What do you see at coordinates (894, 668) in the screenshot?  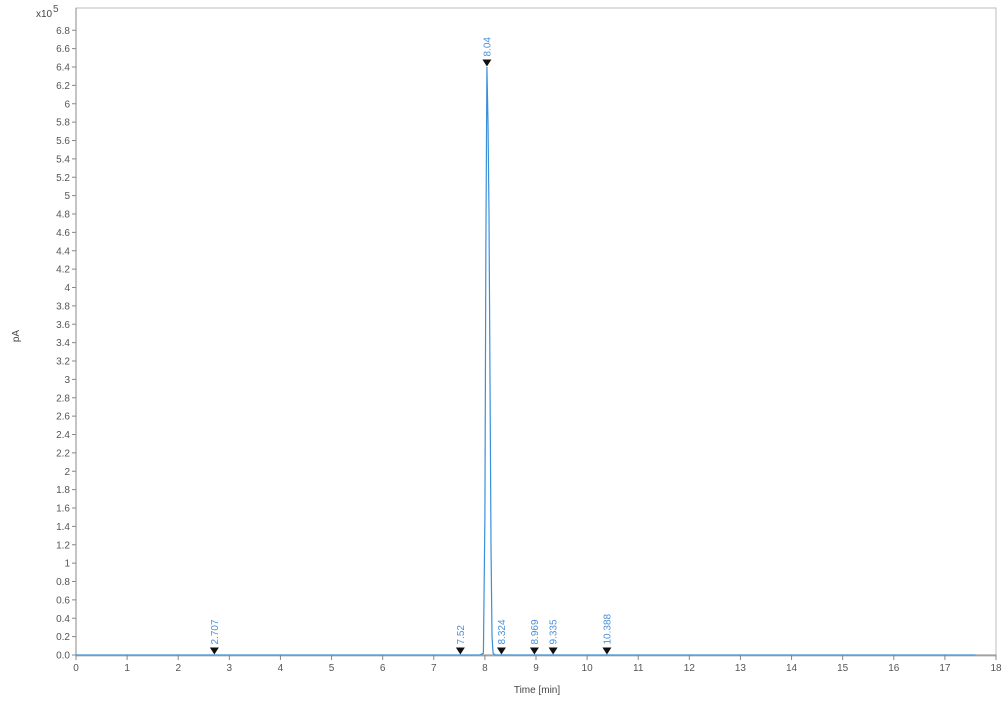 I see `x-tick-label: 16` at bounding box center [894, 668].